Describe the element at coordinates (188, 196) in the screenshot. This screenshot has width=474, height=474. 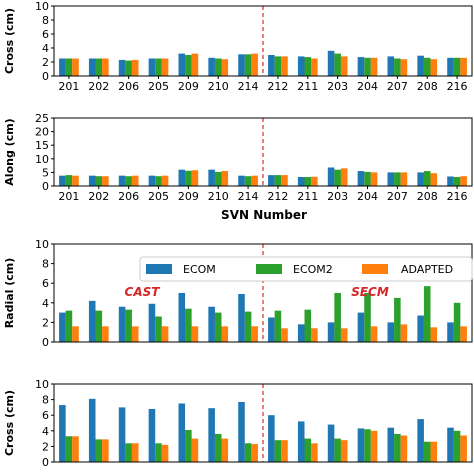
I see `x-tick-label: 209` at that location.